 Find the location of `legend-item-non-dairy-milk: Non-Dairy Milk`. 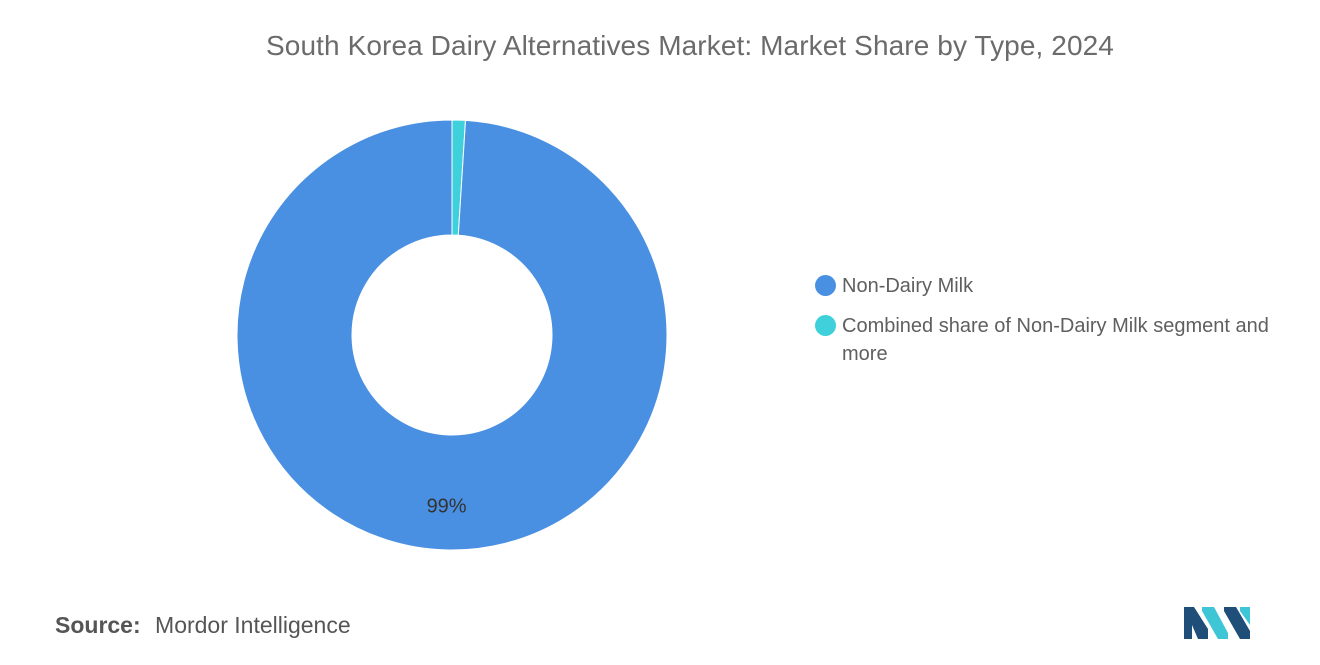

legend-item-non-dairy-milk: Non-Dairy Milk is located at coordinates (1055, 286).